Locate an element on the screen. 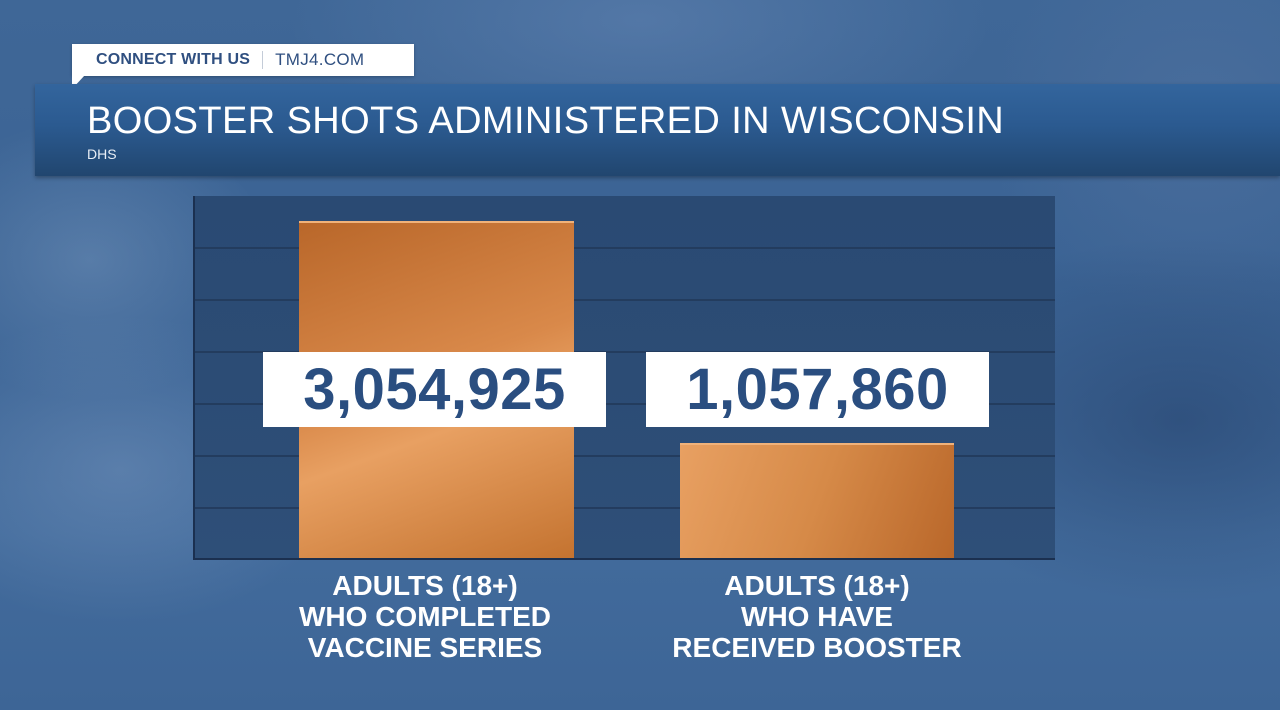  category-line: WHO COMPLETED is located at coordinates (425, 616).